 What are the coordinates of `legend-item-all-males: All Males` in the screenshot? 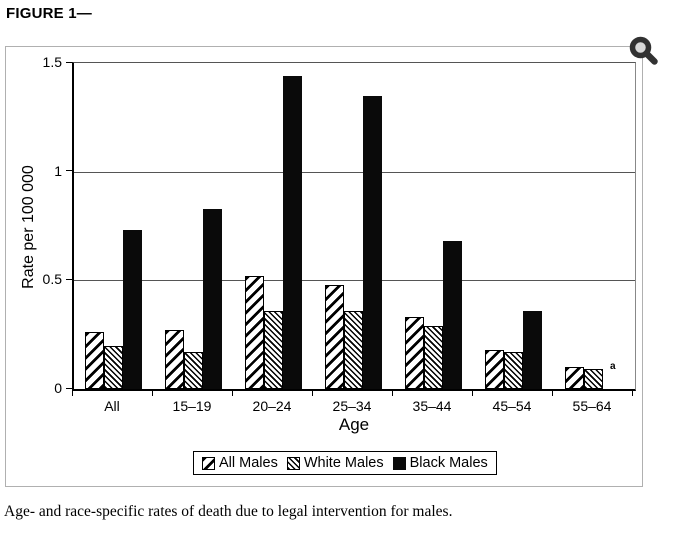 It's located at (240, 463).